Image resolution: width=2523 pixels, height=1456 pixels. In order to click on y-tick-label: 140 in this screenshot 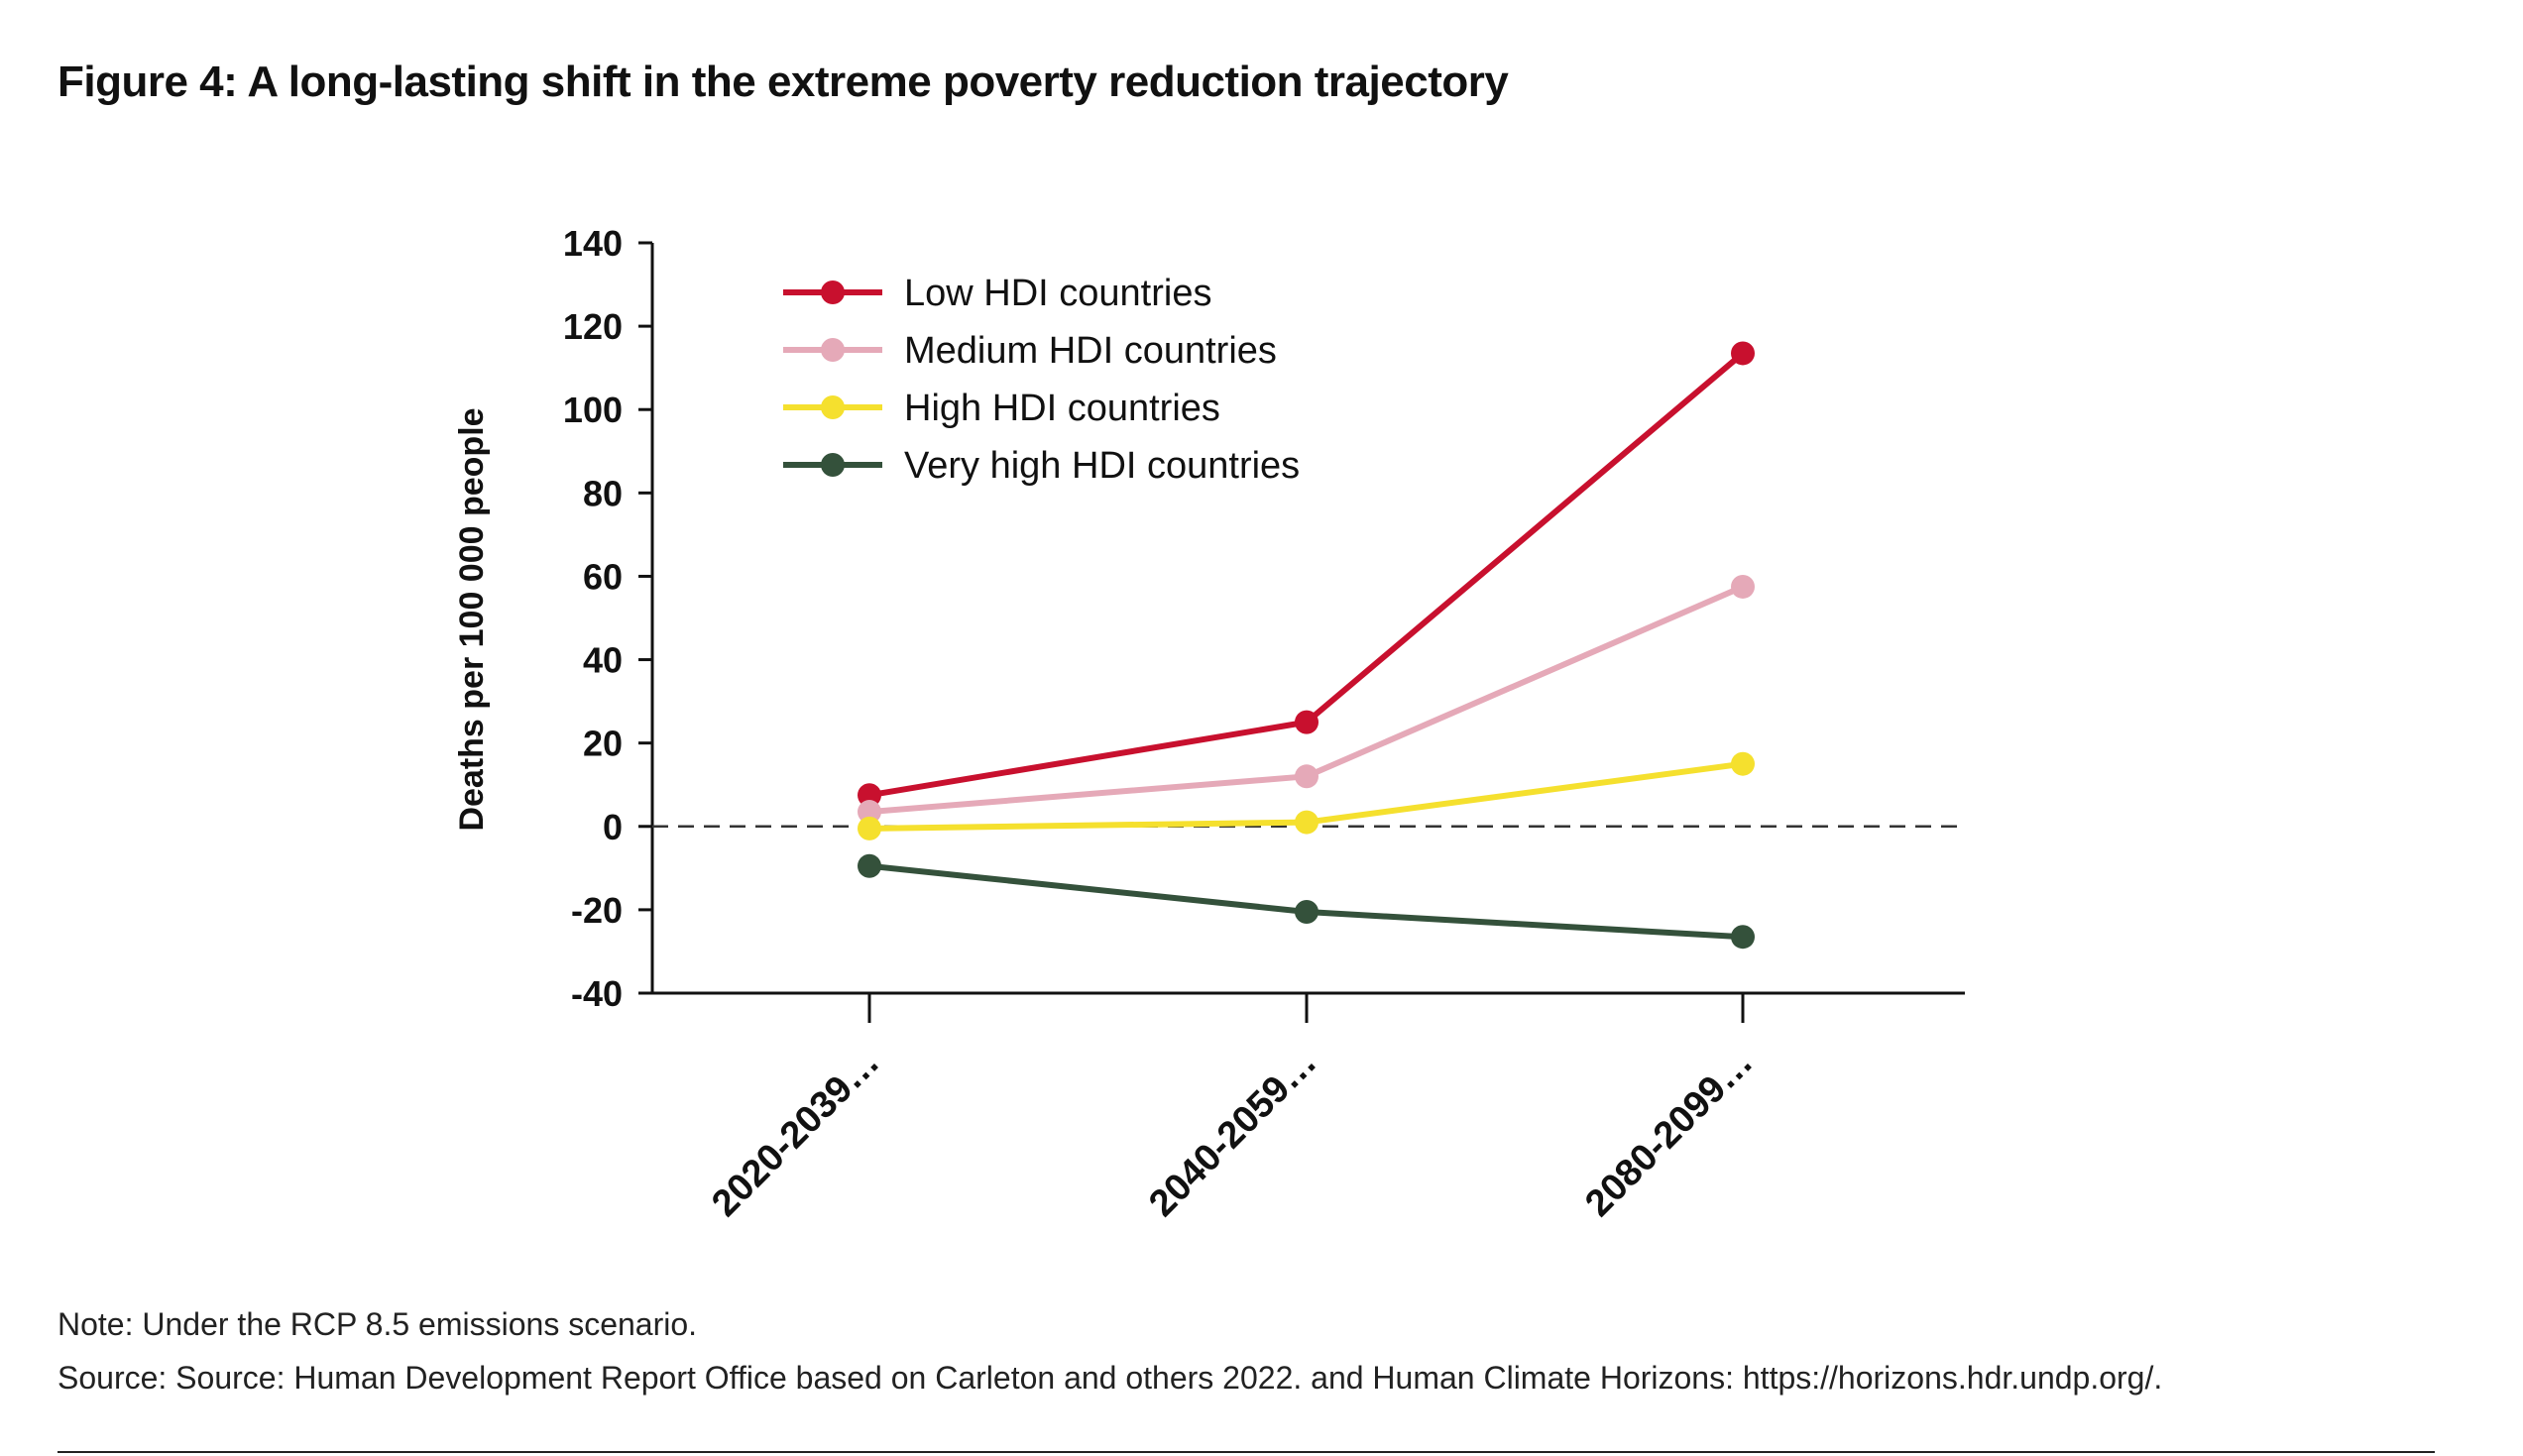, I will do `click(593, 243)`.